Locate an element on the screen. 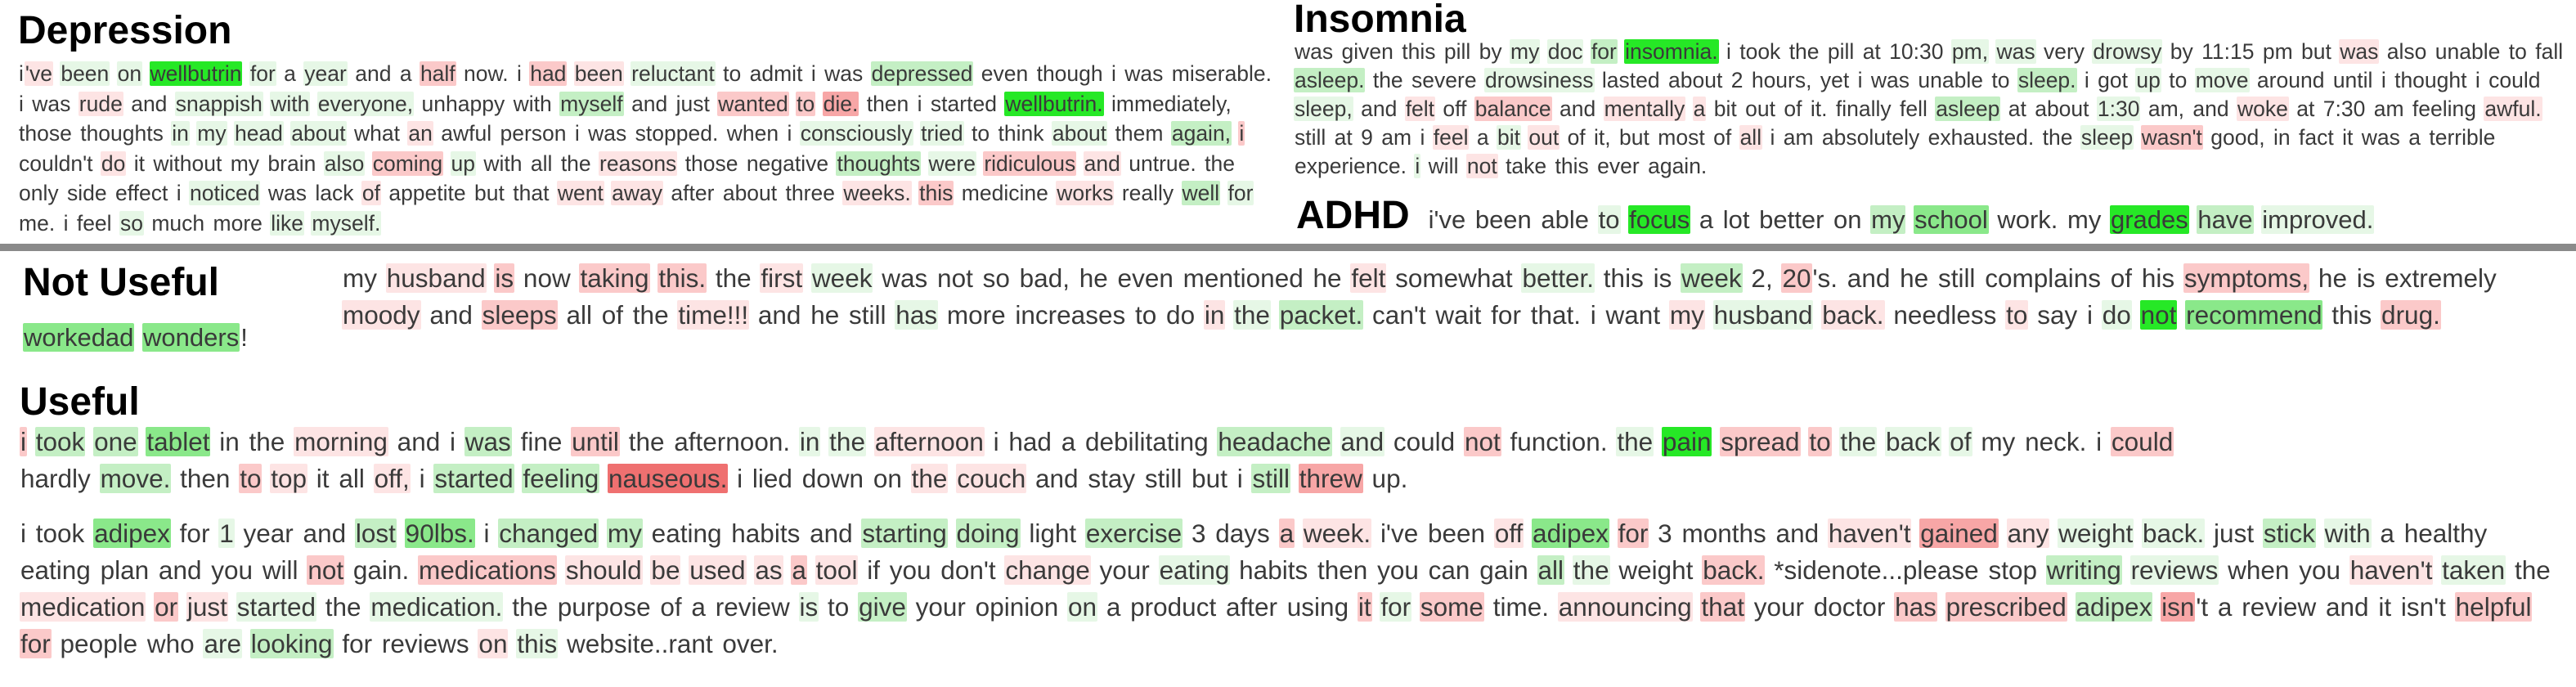 Image resolution: width=2576 pixels, height=687 pixels. highlighted-token: stick is located at coordinates (2289, 533).